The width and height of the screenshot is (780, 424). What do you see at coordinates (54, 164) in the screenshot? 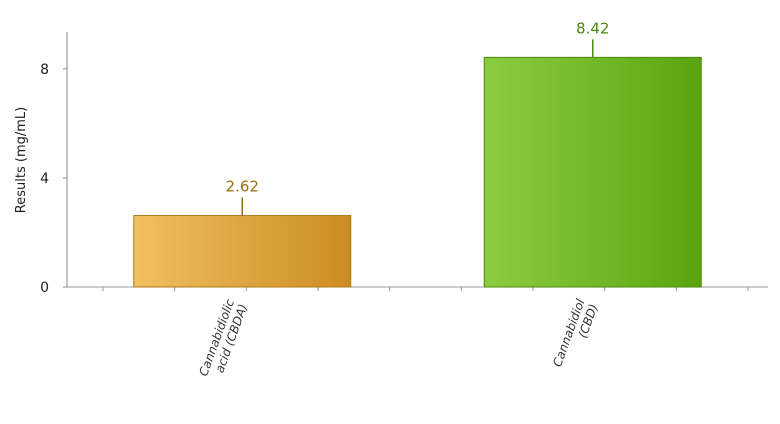
I see `y-axis: 0 4 8` at bounding box center [54, 164].